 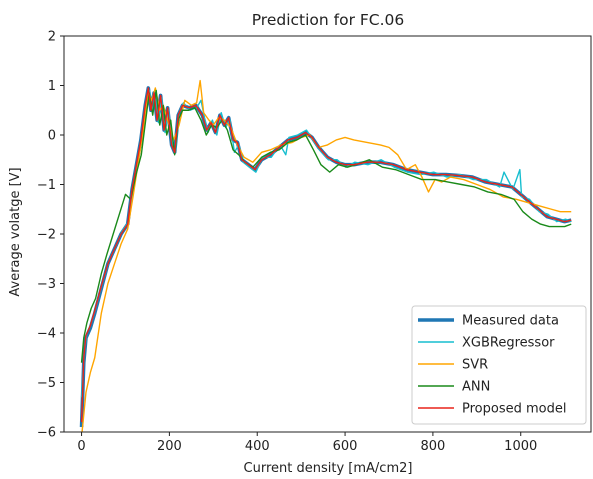 What do you see at coordinates (510, 321) in the screenshot?
I see `legend-label: Measured data` at bounding box center [510, 321].